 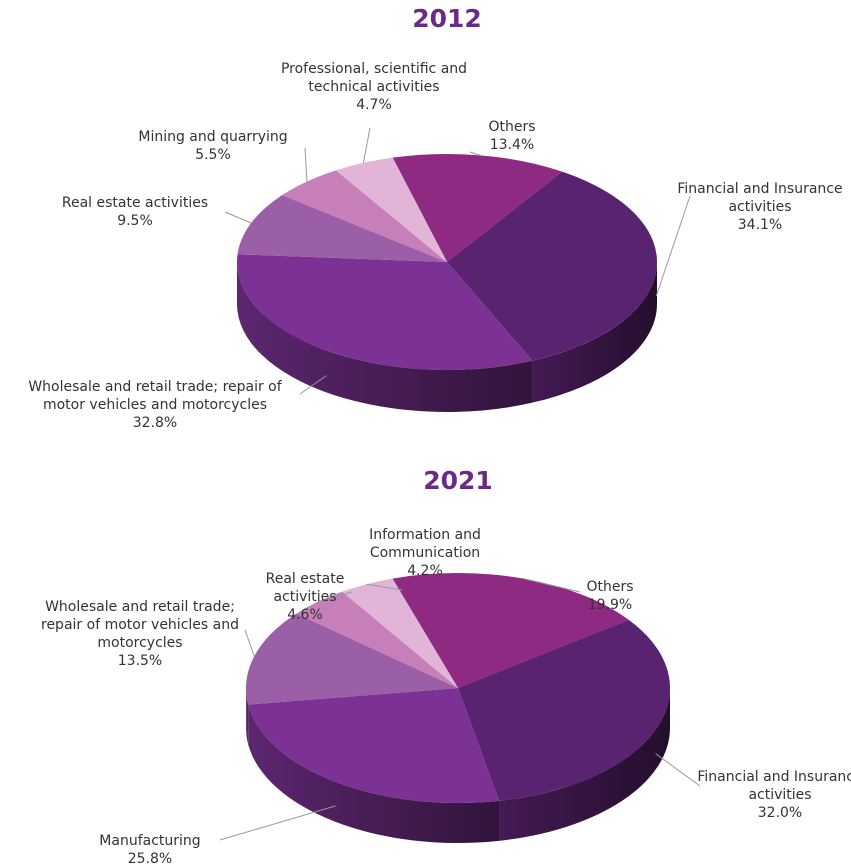 I want to click on slice-name: Manufacturing, so click(x=150, y=841).